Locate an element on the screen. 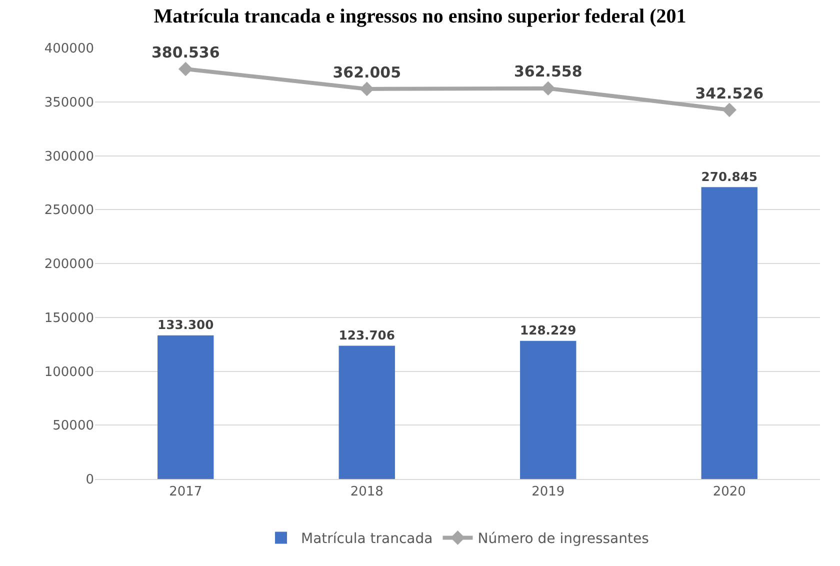  x-tick-label: 2020 is located at coordinates (729, 492).